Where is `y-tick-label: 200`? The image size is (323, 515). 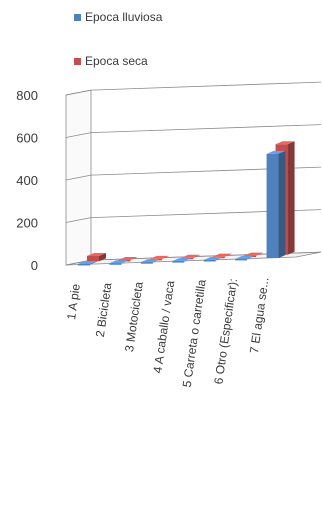 y-tick-label: 200 is located at coordinates (27, 223).